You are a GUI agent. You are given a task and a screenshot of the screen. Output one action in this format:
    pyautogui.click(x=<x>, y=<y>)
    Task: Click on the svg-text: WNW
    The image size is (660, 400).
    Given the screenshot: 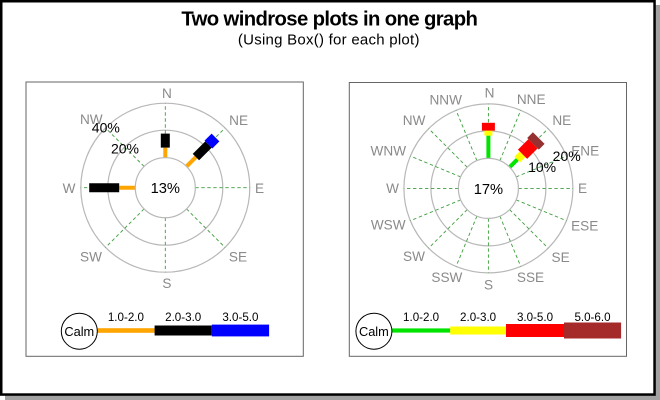 What is the action you would take?
    pyautogui.click(x=389, y=151)
    